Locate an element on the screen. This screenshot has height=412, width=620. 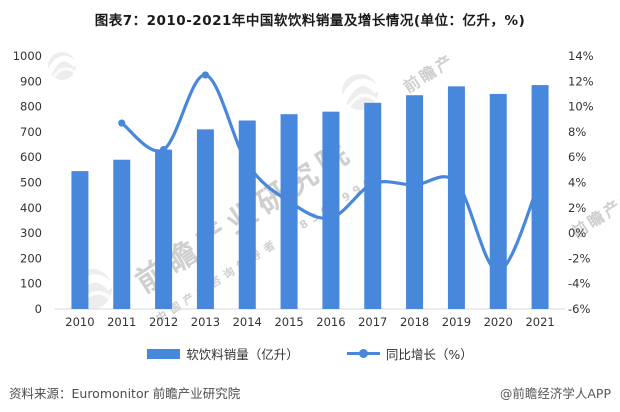
bar-2018 is located at coordinates (415, 202).